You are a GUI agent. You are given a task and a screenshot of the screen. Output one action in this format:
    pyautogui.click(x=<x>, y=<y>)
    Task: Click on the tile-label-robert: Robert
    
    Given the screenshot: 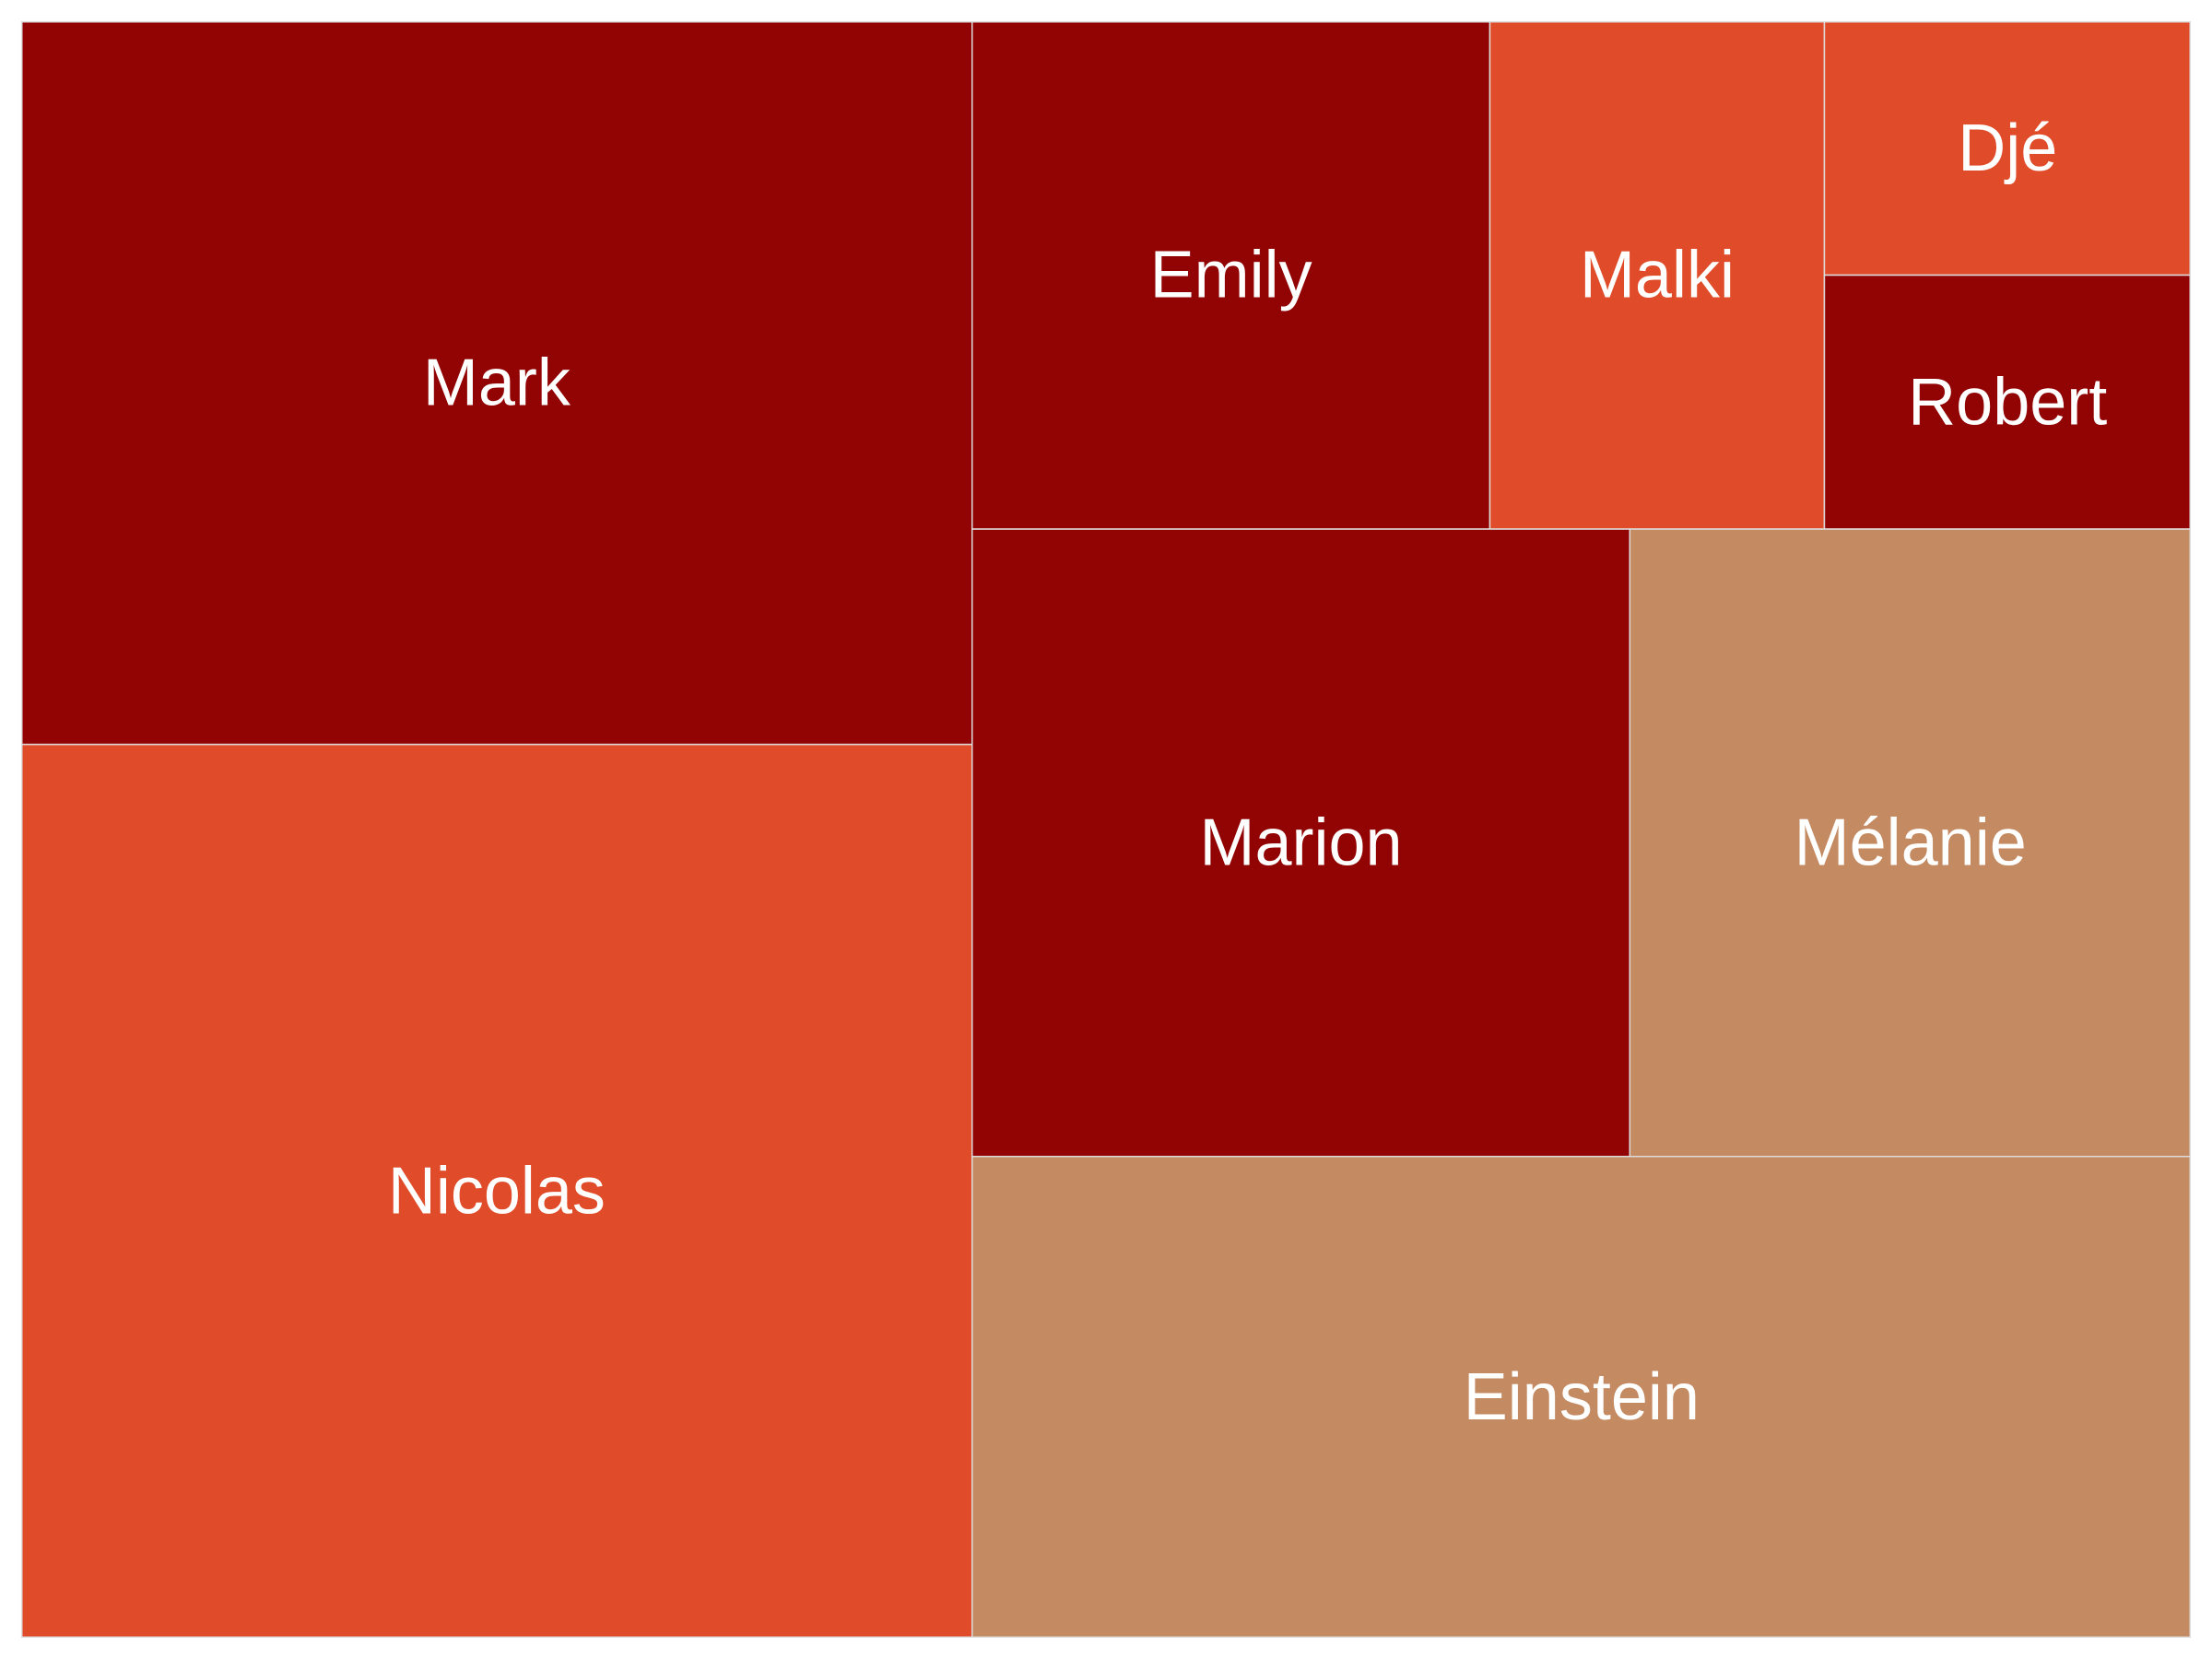 What is the action you would take?
    pyautogui.click(x=2007, y=402)
    